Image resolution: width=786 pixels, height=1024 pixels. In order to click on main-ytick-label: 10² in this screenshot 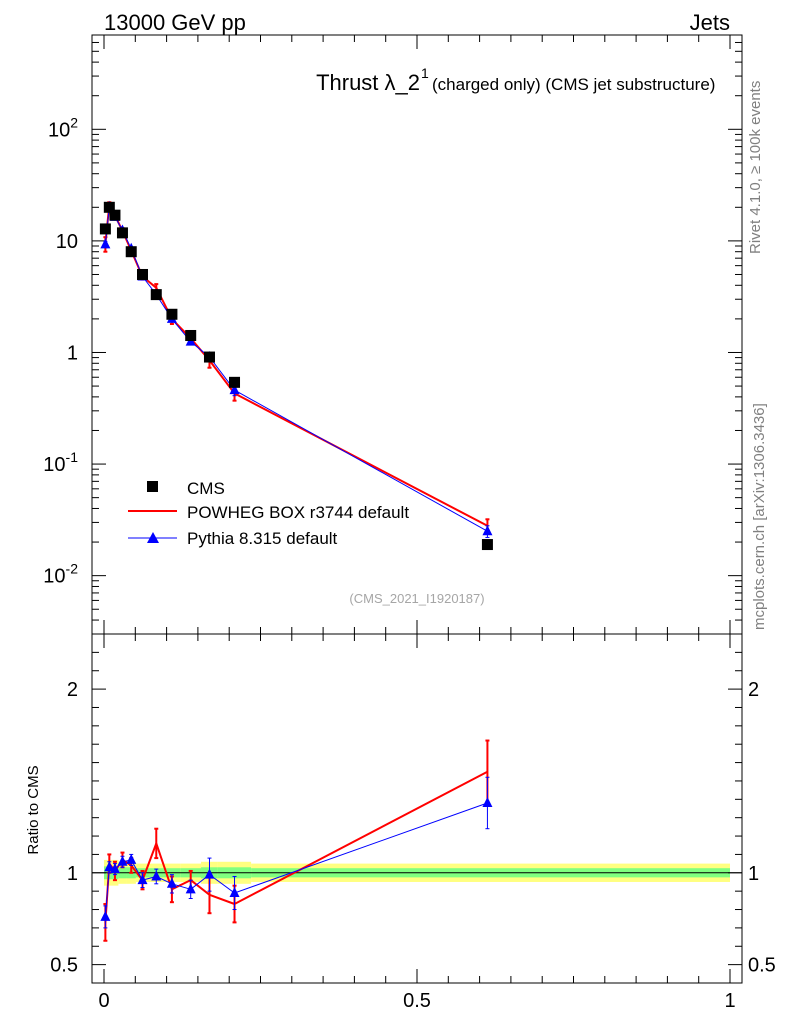, I will do `click(63, 127)`.